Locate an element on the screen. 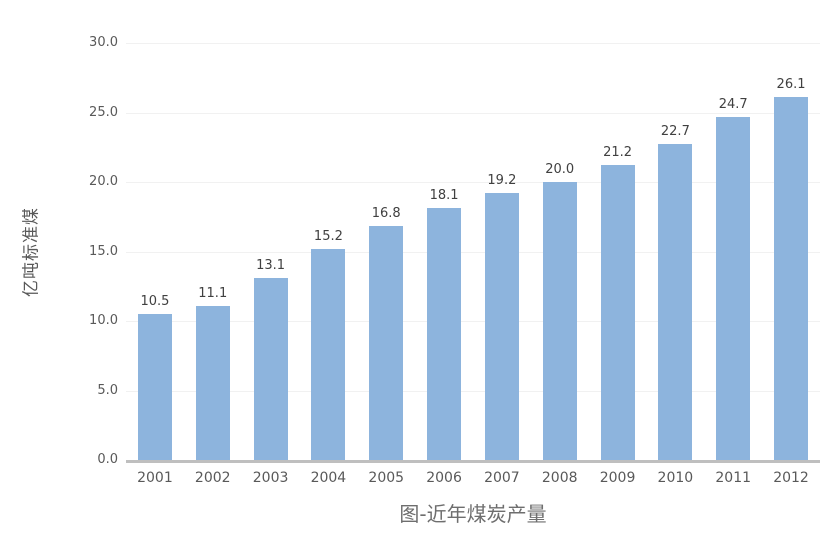 This screenshot has width=838, height=550. bar-value-label: 19.2 is located at coordinates (502, 181).